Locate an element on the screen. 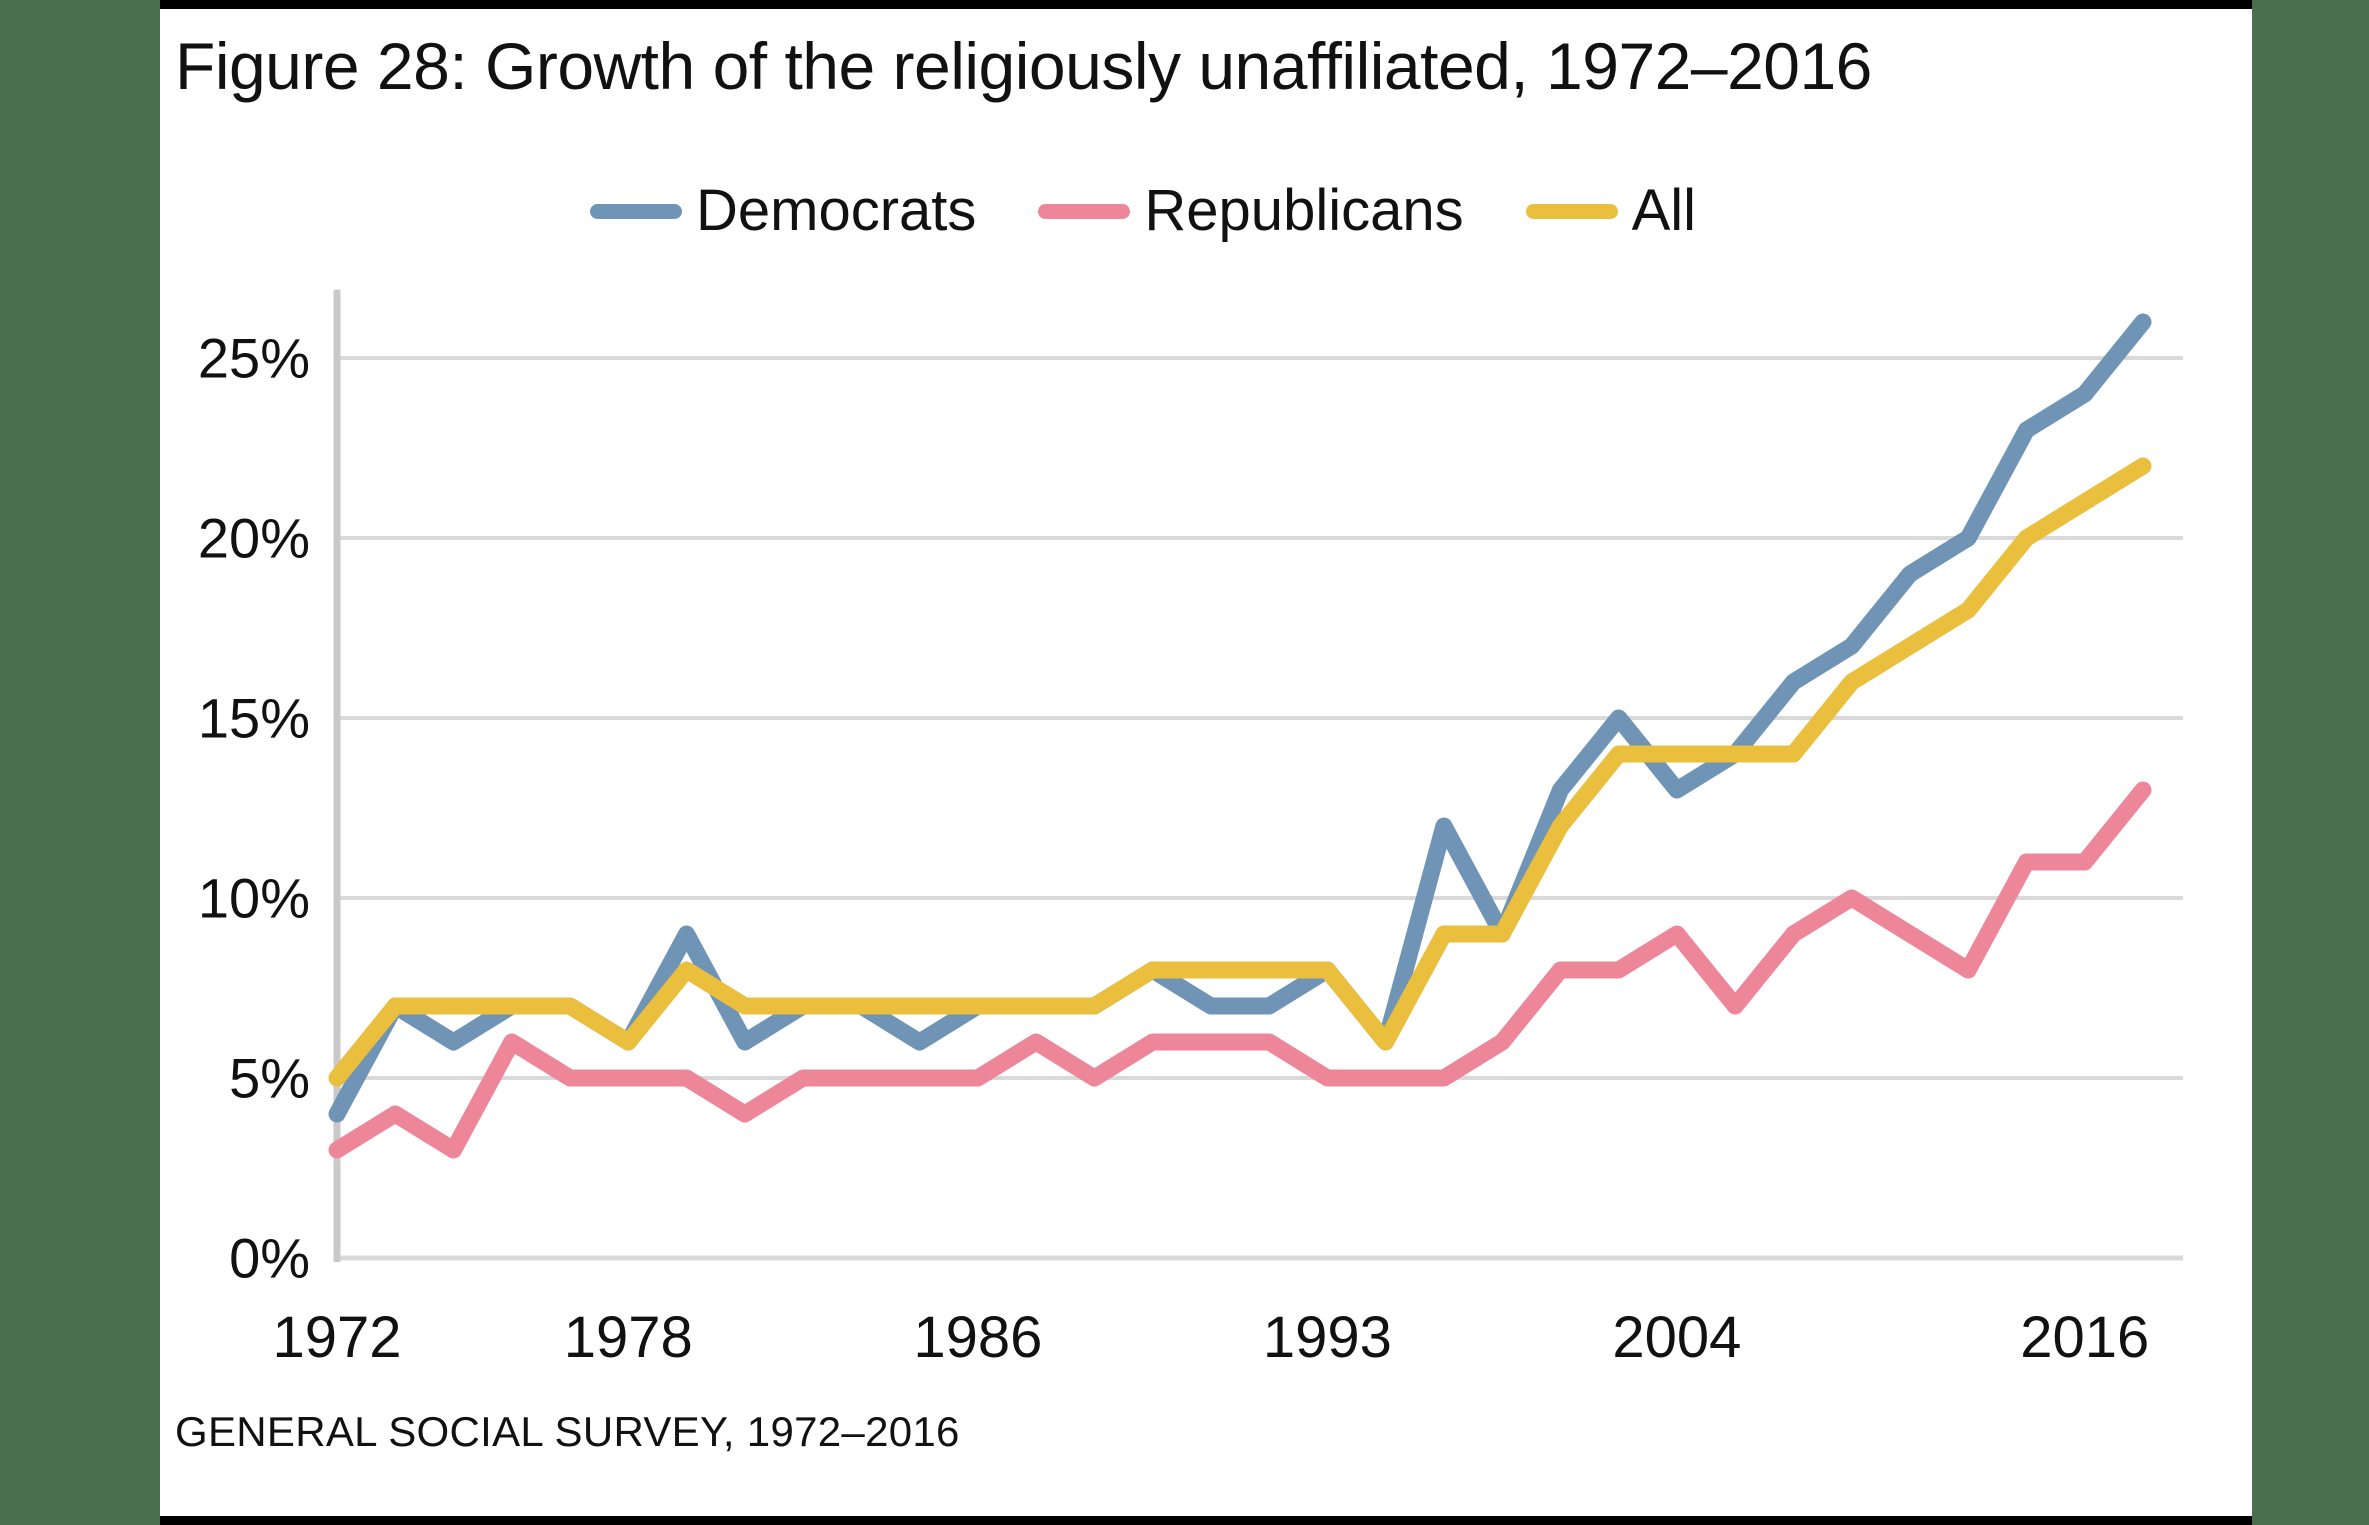 This screenshot has width=2369, height=1525. y-tick-label: 0% is located at coordinates (269, 1258).